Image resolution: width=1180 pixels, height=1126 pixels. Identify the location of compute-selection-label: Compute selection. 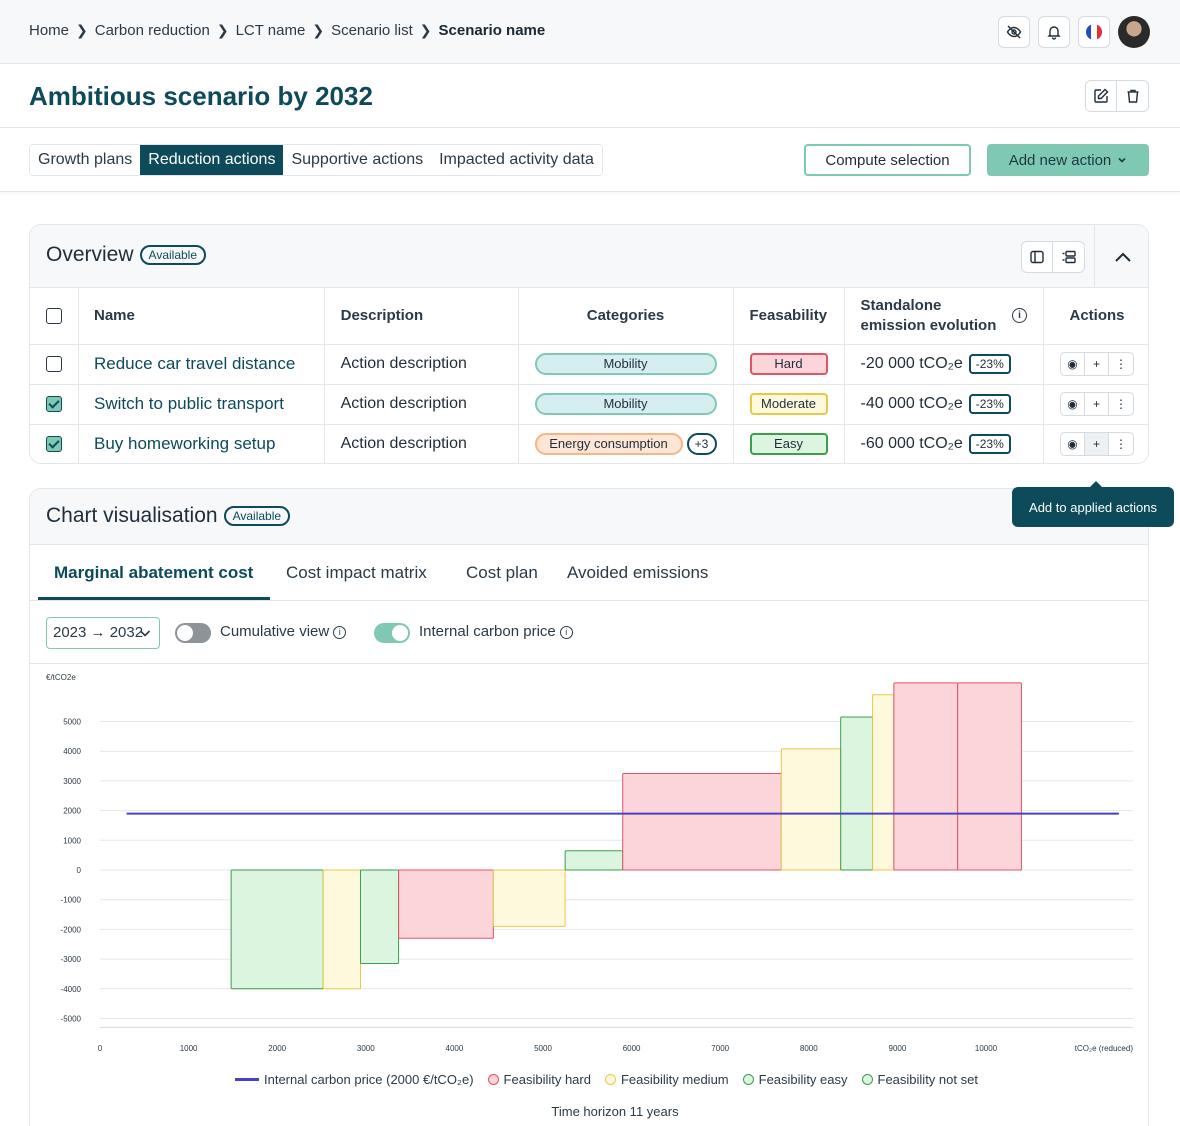
(887, 160).